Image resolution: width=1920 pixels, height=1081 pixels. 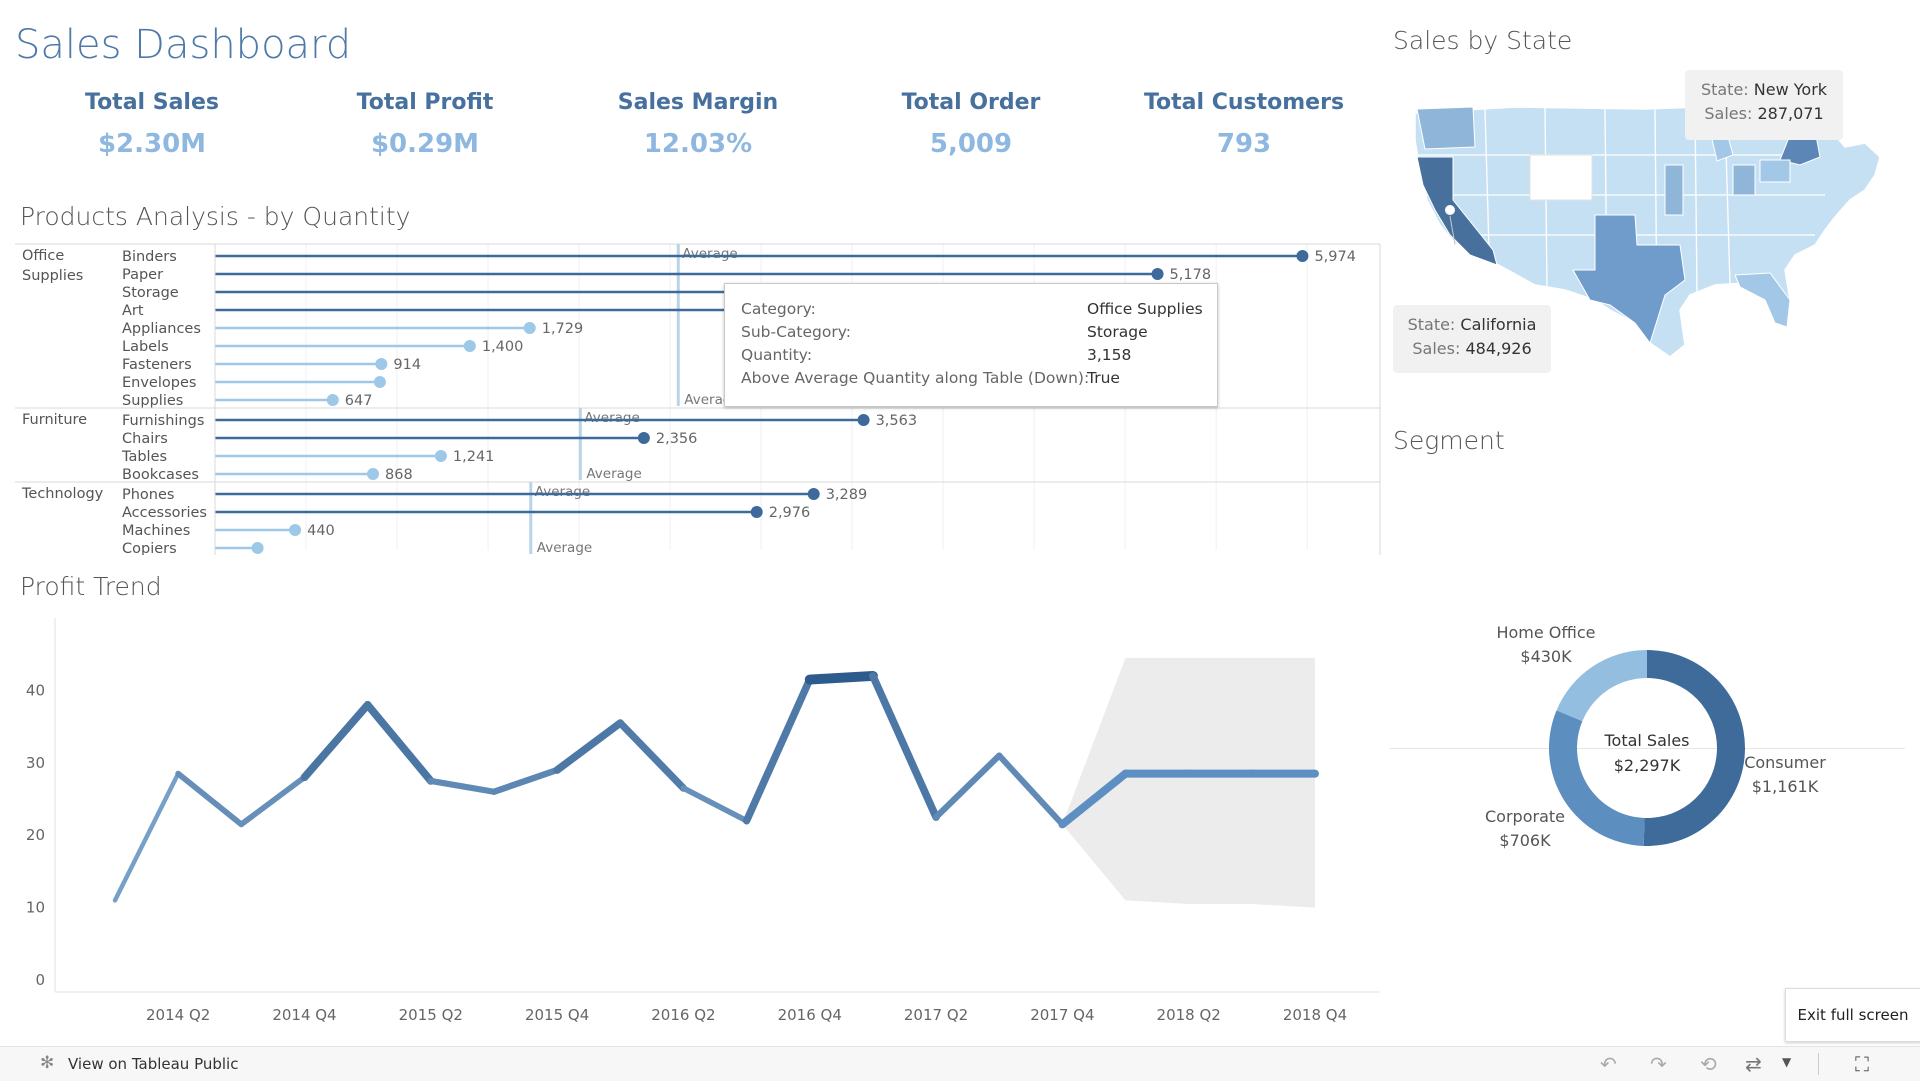 What do you see at coordinates (1498, 324) in the screenshot?
I see `tip-value: California` at bounding box center [1498, 324].